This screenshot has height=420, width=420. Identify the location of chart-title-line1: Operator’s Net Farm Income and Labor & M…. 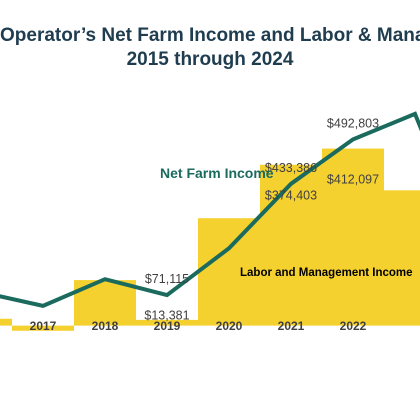
(210, 35).